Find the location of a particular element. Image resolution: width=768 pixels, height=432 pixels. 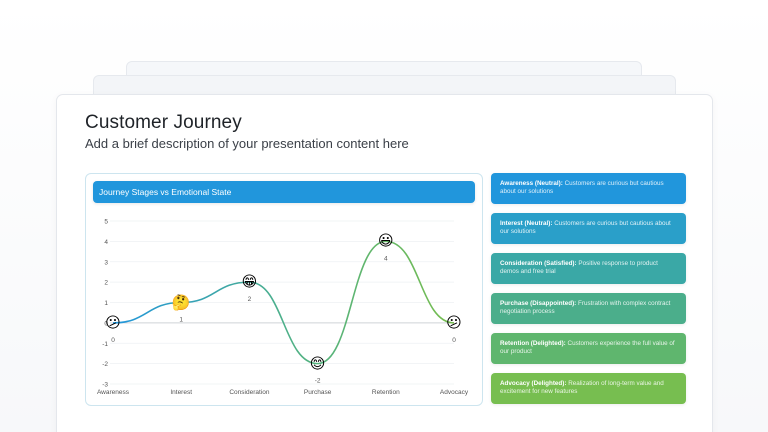

x-tick-label: Awareness is located at coordinates (113, 392).